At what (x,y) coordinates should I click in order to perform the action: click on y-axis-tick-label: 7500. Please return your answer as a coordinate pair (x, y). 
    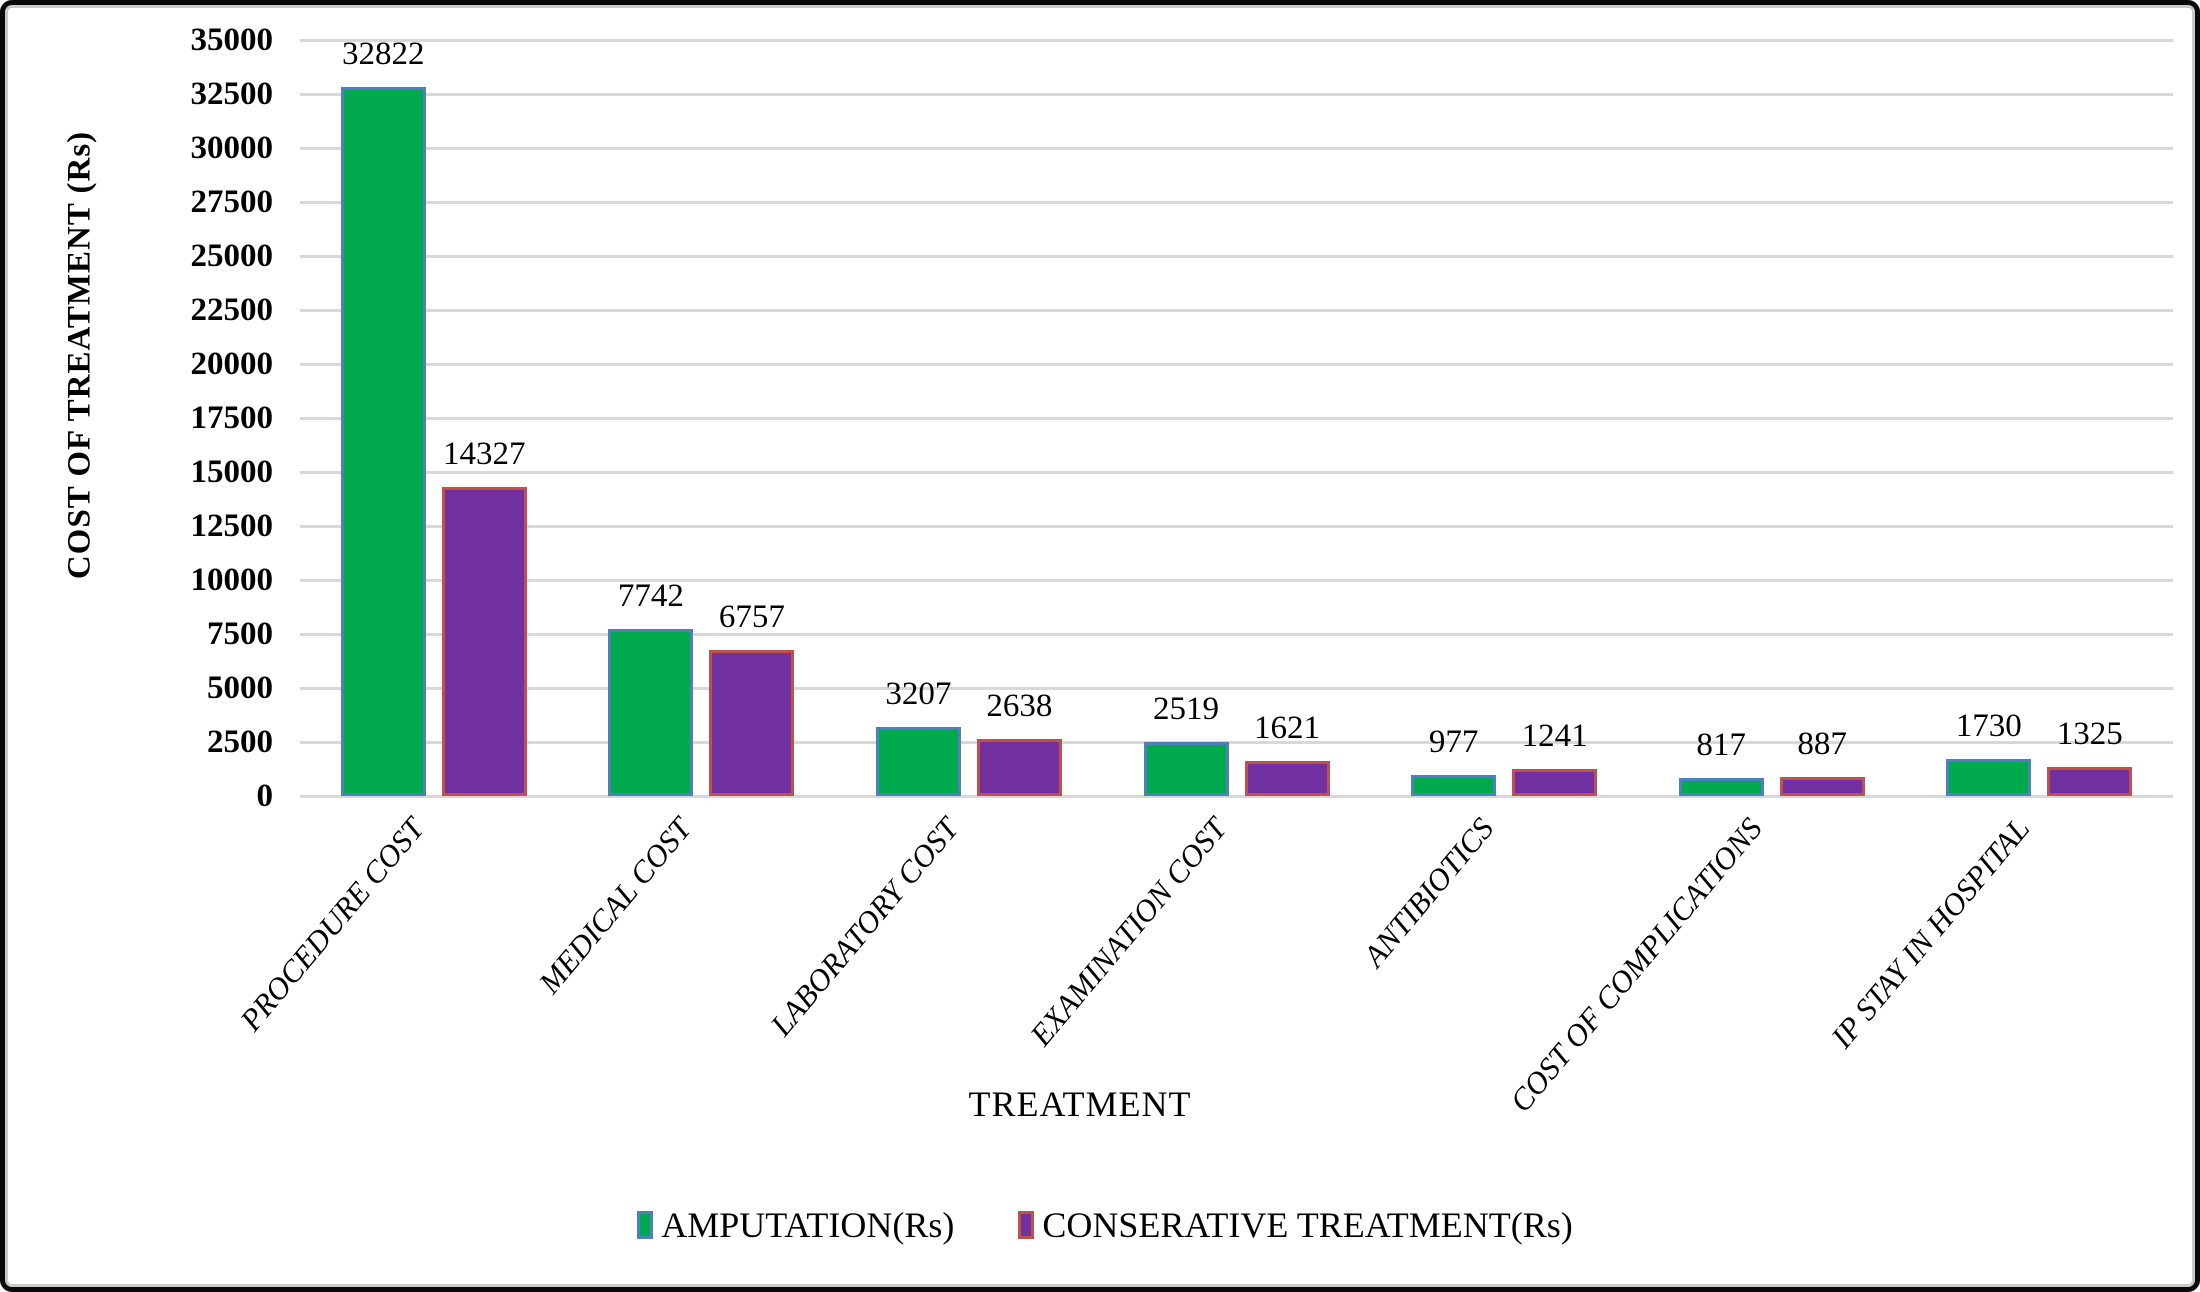
    Looking at the image, I should click on (240, 634).